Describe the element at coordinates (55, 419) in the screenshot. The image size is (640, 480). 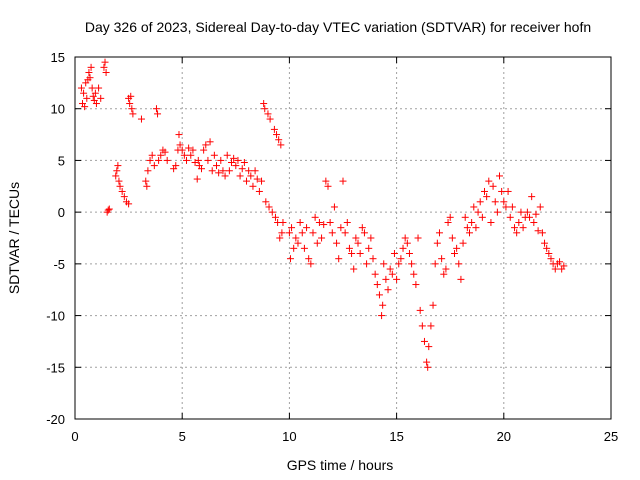
I see `y-tick-label: -20` at that location.